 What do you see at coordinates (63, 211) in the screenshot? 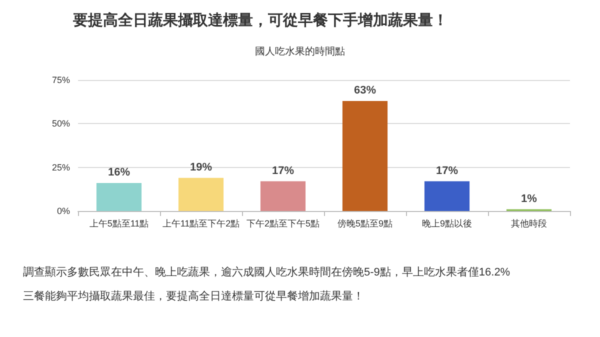
I see `y-tick-label: 0%` at bounding box center [63, 211].